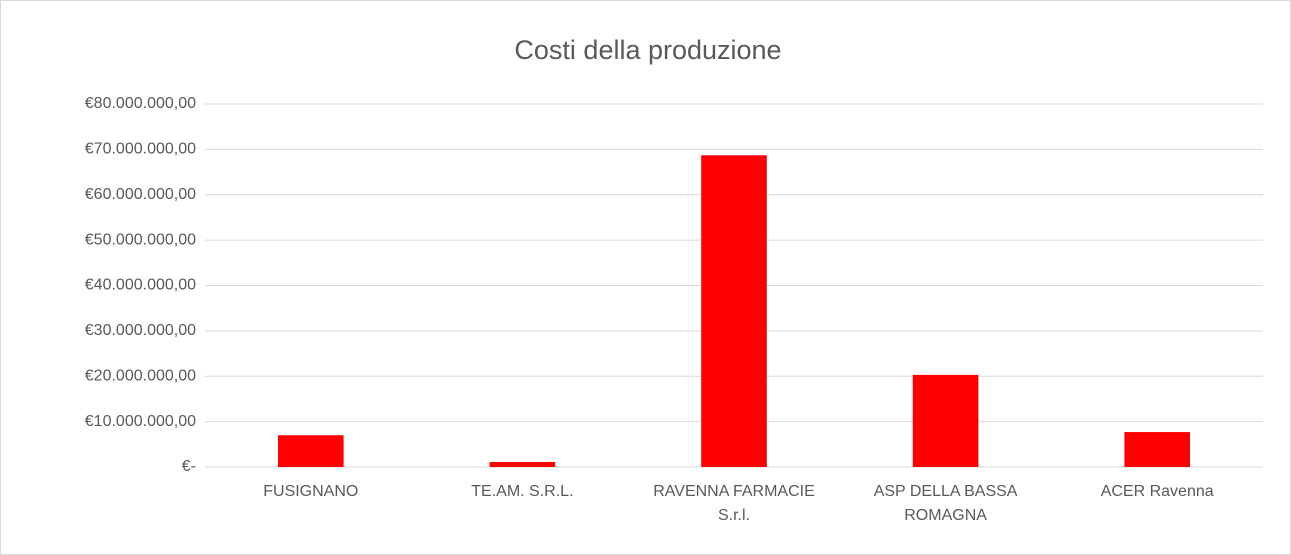 This screenshot has height=555, width=1291. Describe the element at coordinates (1157, 491) in the screenshot. I see `x-tick-label: ACER Ravenna` at that location.